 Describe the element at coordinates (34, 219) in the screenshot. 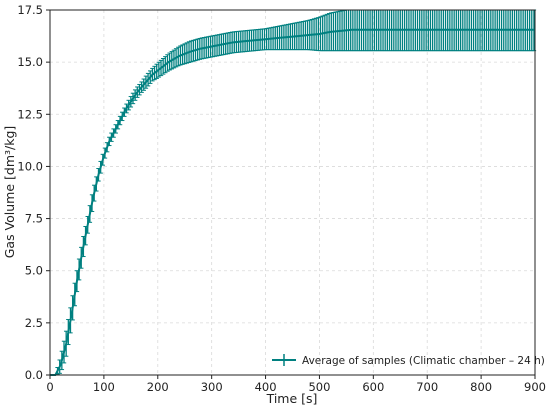

I see `y-tick-label: 7.5` at that location.